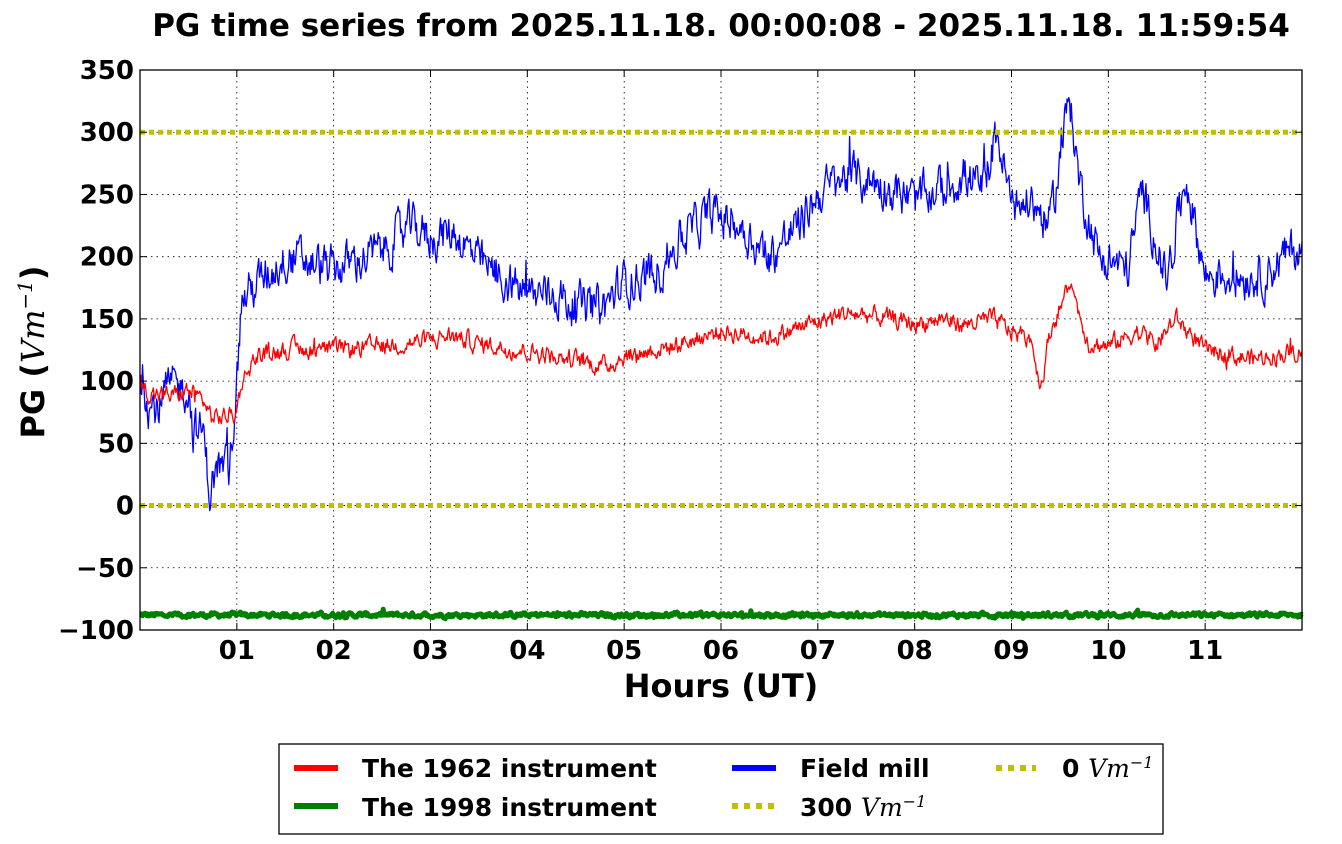 The width and height of the screenshot is (1342, 844). What do you see at coordinates (105, 569) in the screenshot?
I see `y-tick-label: −50` at bounding box center [105, 569].